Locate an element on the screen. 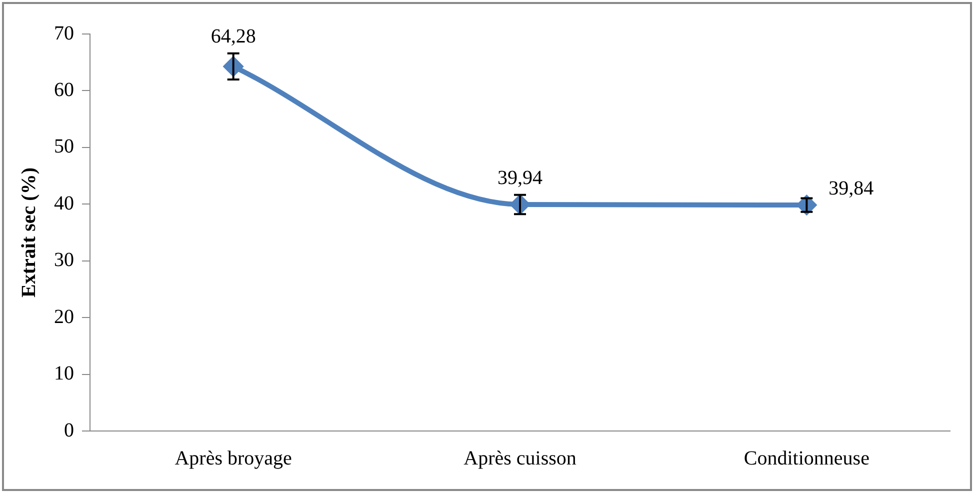 Image resolution: width=978 pixels, height=497 pixels. y-tick-label: 70 is located at coordinates (64, 33).